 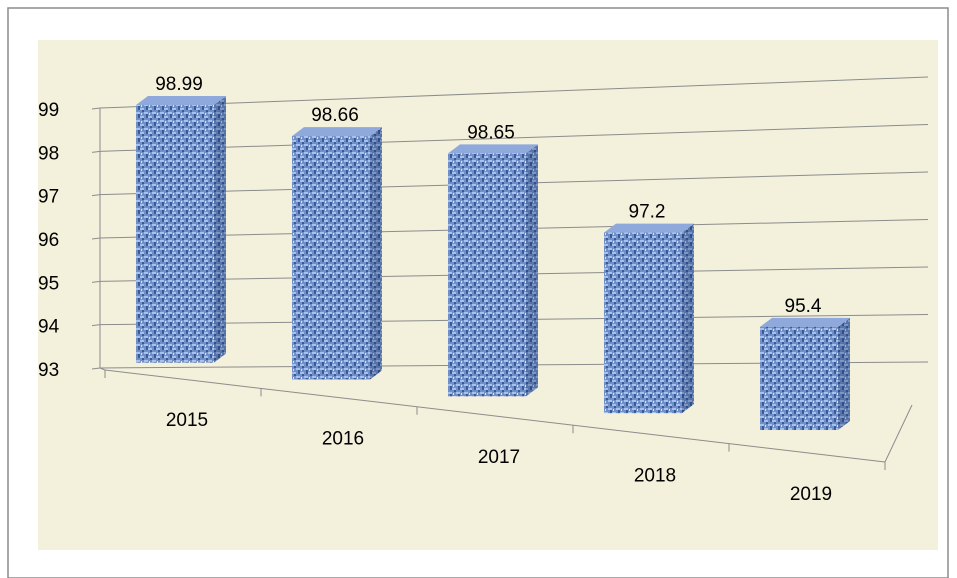 I want to click on y-tick-label: 94, so click(x=49, y=327).